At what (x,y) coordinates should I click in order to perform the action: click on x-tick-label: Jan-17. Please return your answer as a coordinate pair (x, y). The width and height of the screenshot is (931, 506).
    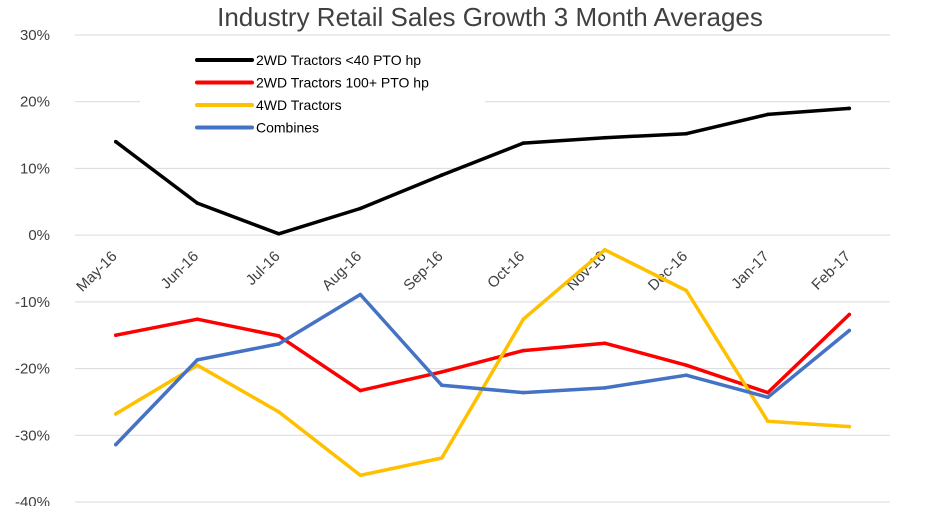
    Looking at the image, I should click on (750, 270).